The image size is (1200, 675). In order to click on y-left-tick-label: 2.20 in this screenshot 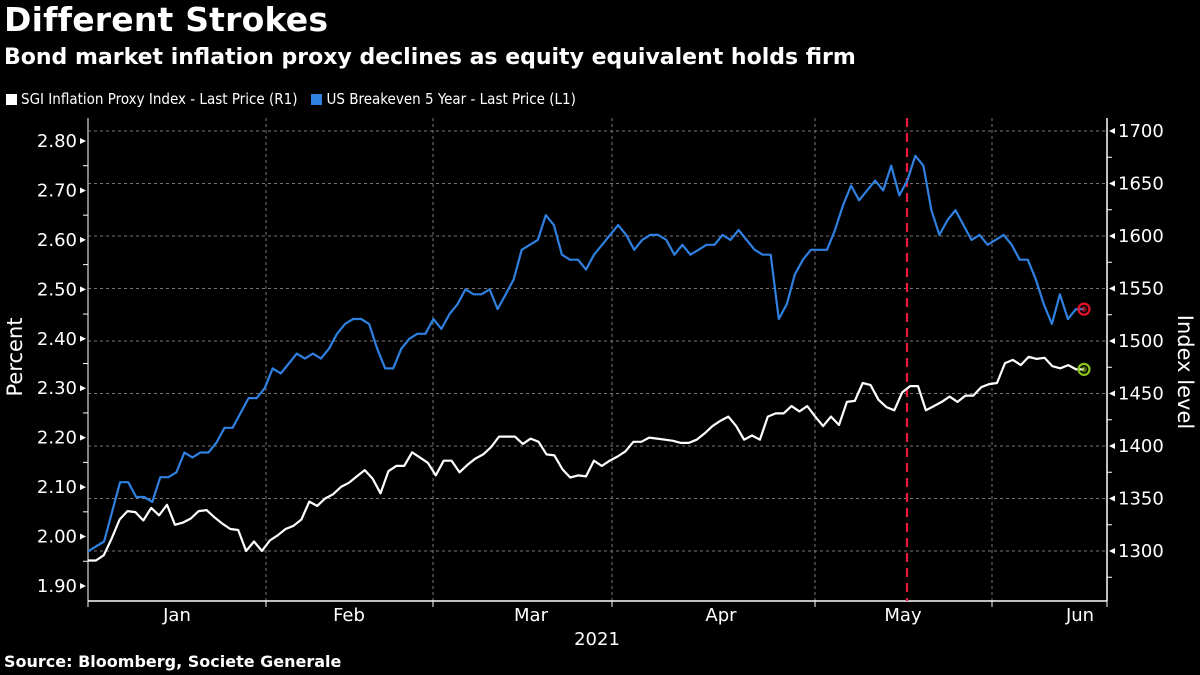, I will do `click(57, 438)`.